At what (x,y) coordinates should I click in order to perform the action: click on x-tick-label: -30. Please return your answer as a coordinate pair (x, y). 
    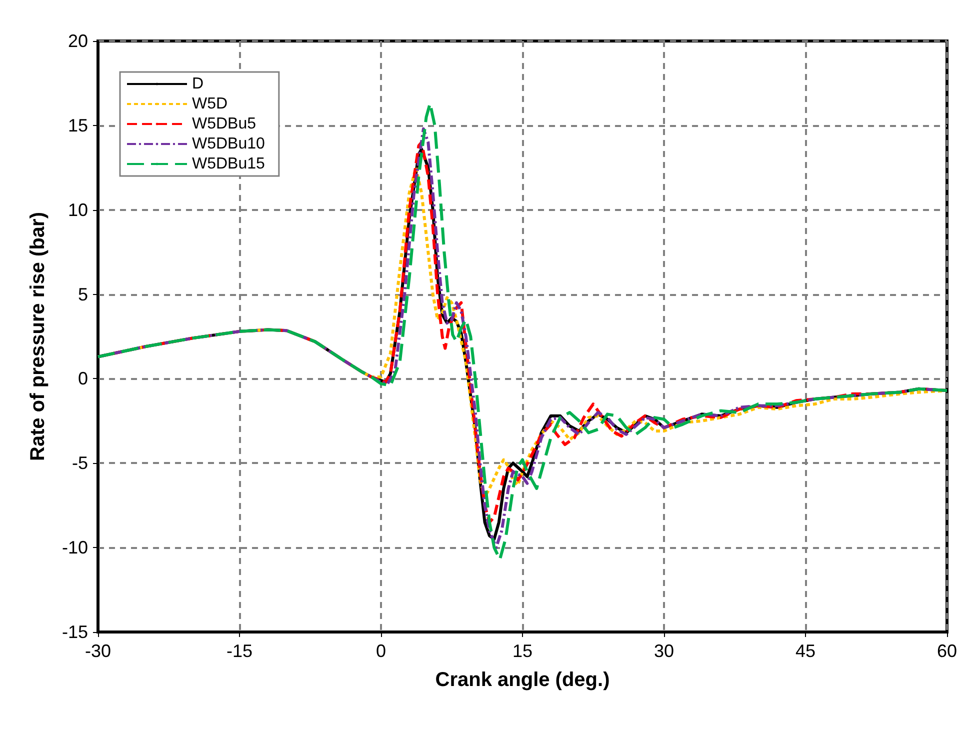
    Looking at the image, I should click on (98, 651).